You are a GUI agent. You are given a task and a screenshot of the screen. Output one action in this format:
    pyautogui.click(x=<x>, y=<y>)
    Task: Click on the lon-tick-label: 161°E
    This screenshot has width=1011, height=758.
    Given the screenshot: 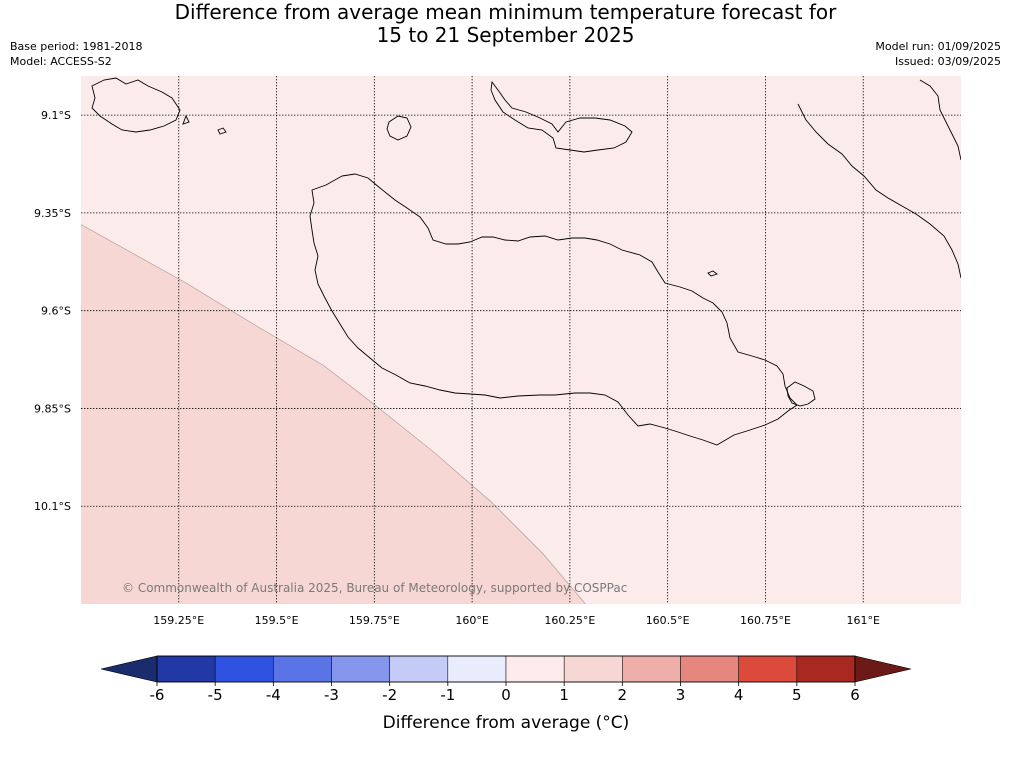 What is the action you would take?
    pyautogui.click(x=862, y=620)
    